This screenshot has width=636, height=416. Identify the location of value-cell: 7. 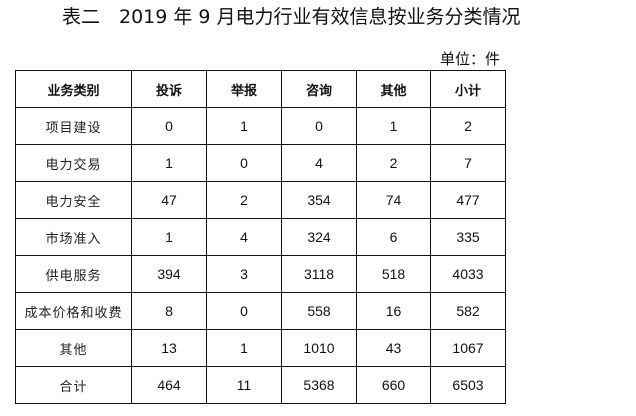
(468, 163).